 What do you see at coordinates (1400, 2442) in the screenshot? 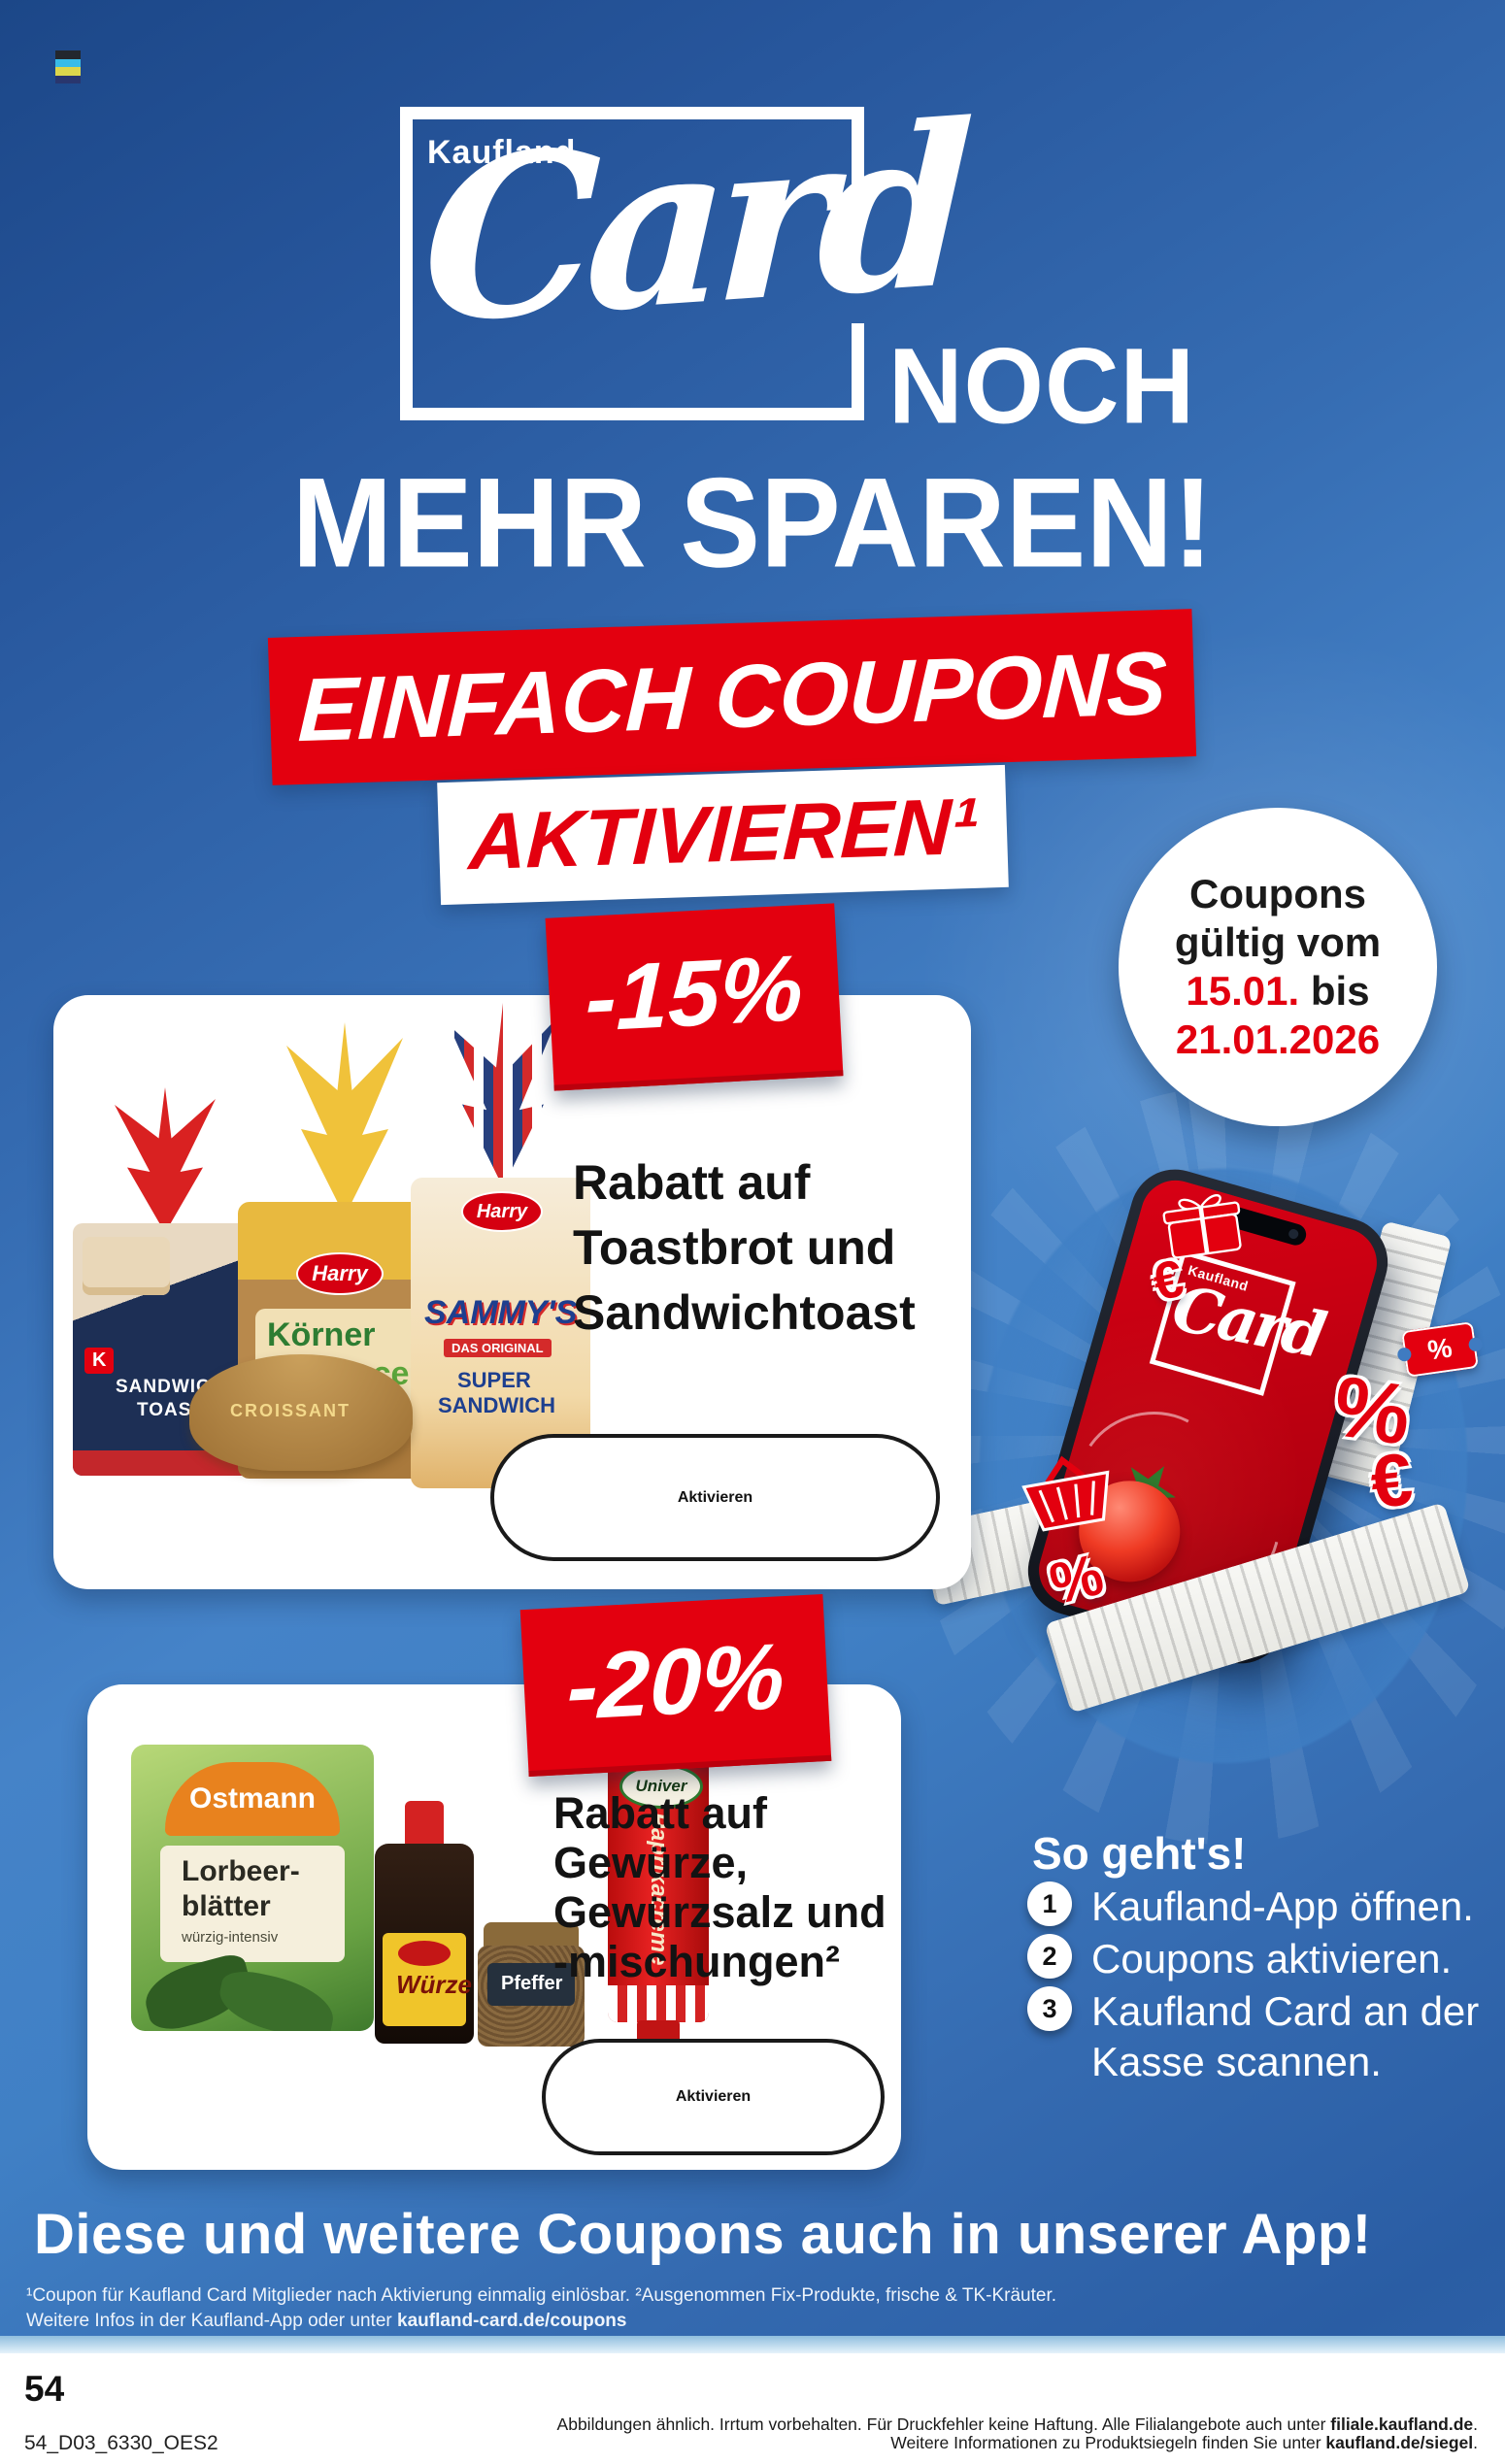
I see `siegel-link: kaufland.de/siegel` at bounding box center [1400, 2442].